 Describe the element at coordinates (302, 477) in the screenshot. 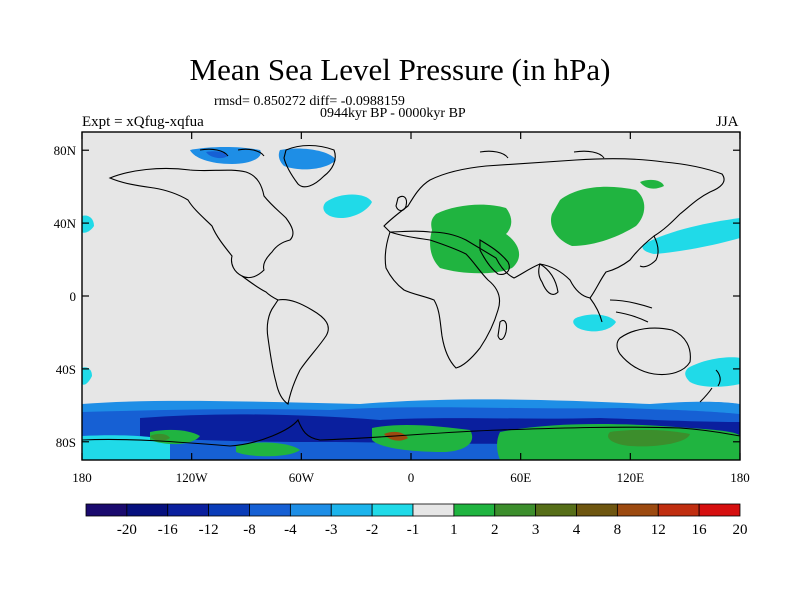

I see `x-tick-label: 60W` at that location.